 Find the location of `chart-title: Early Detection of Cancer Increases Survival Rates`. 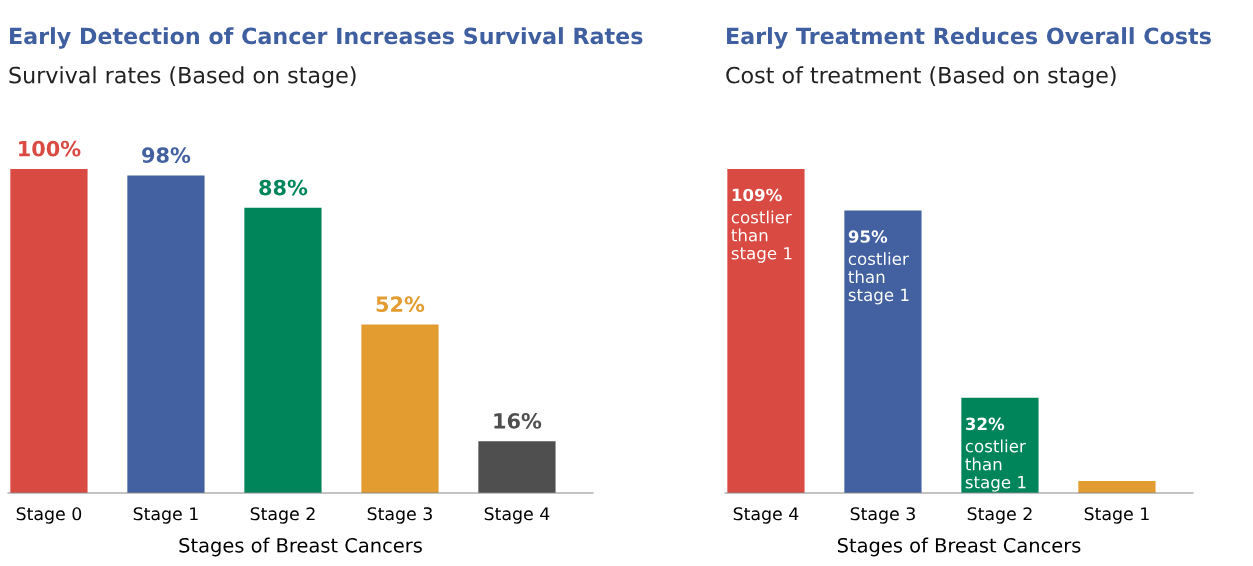

chart-title: Early Detection of Cancer Increases Survival Rates is located at coordinates (326, 38).